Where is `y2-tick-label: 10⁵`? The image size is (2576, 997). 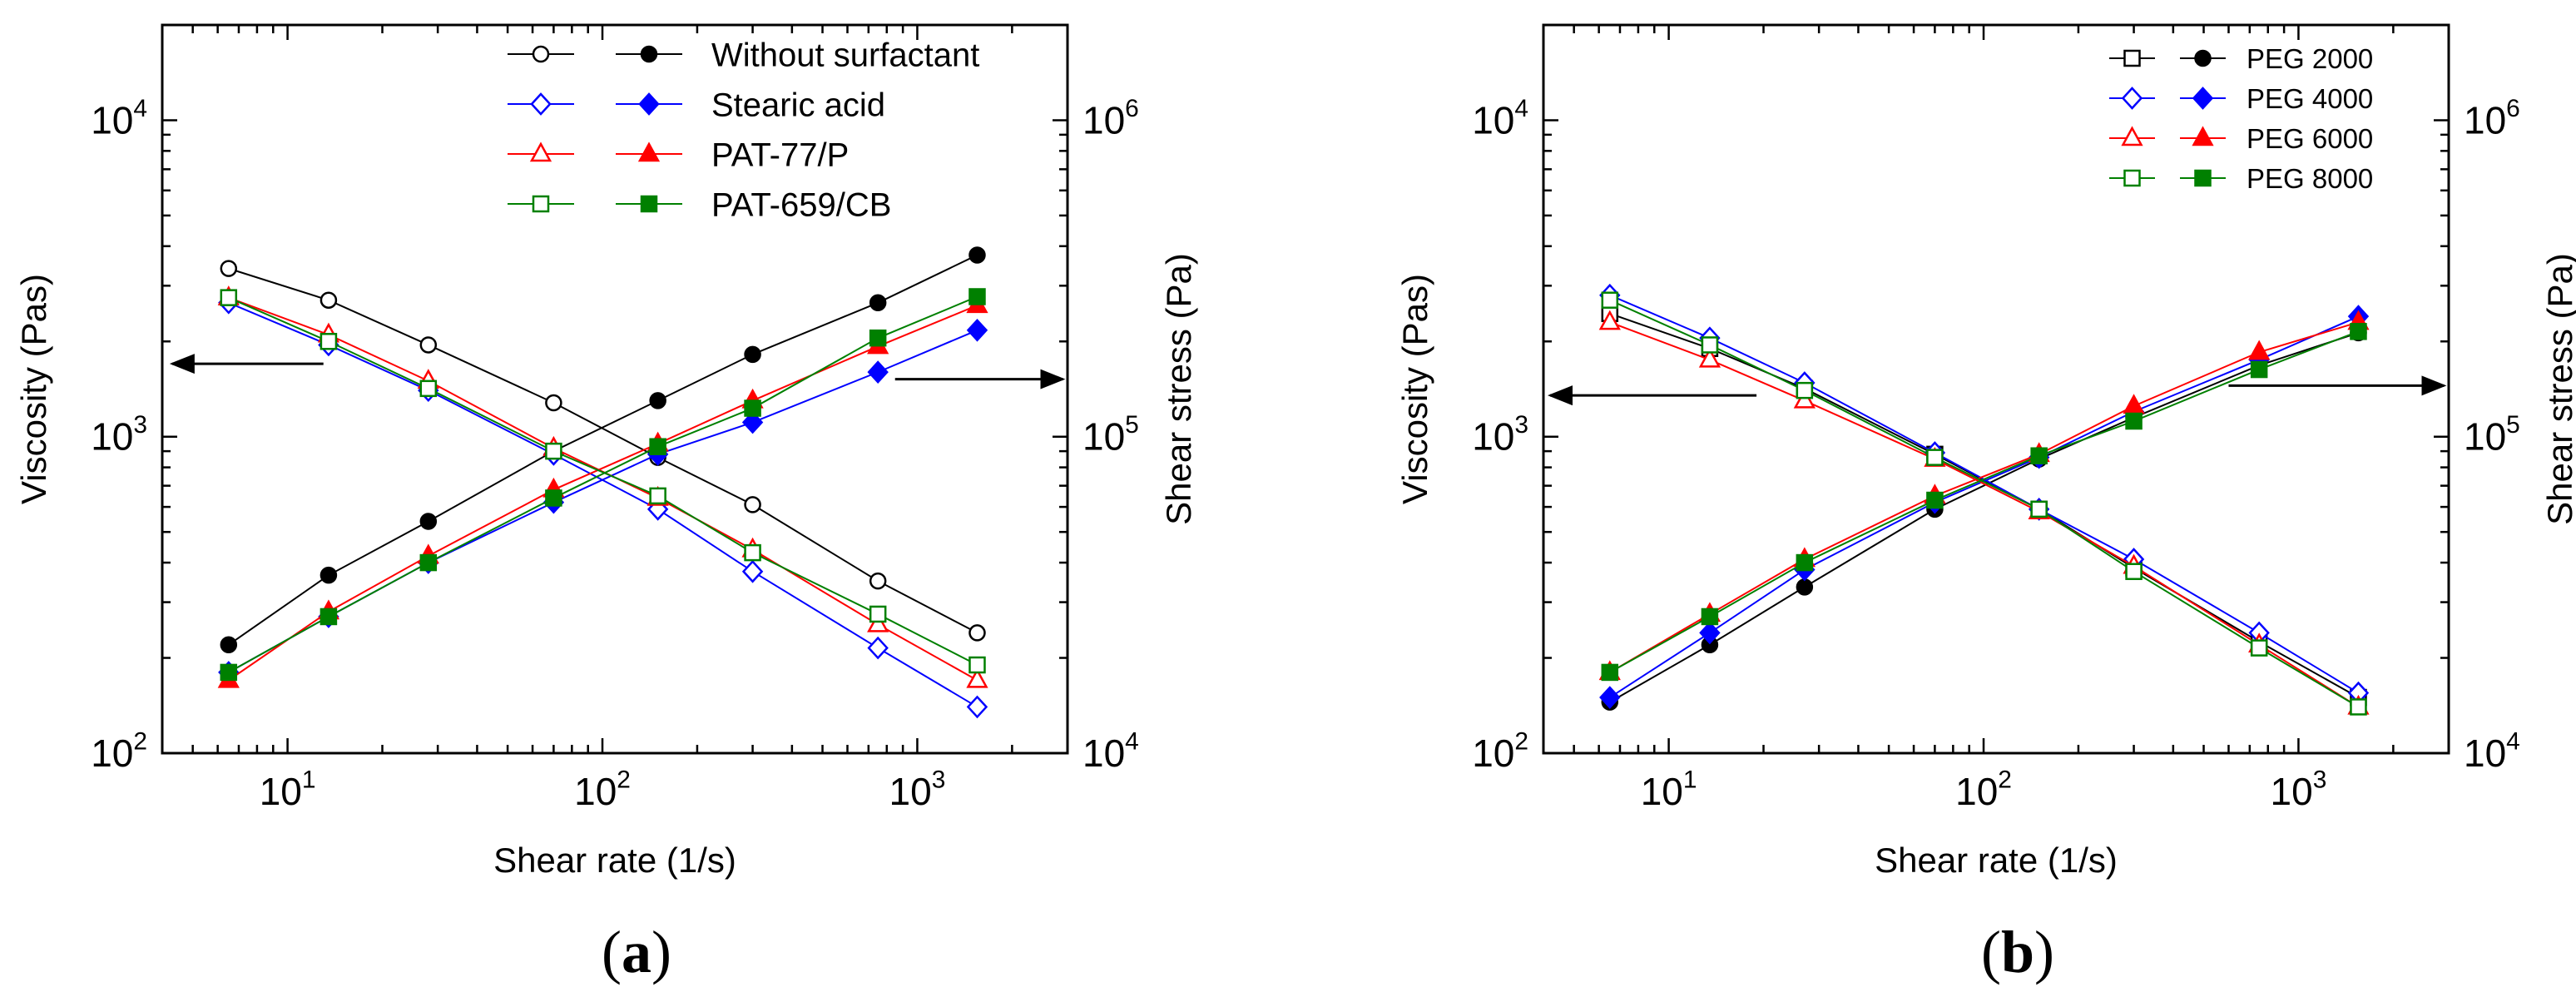 y2-tick-label: 10⁵ is located at coordinates (1110, 435).